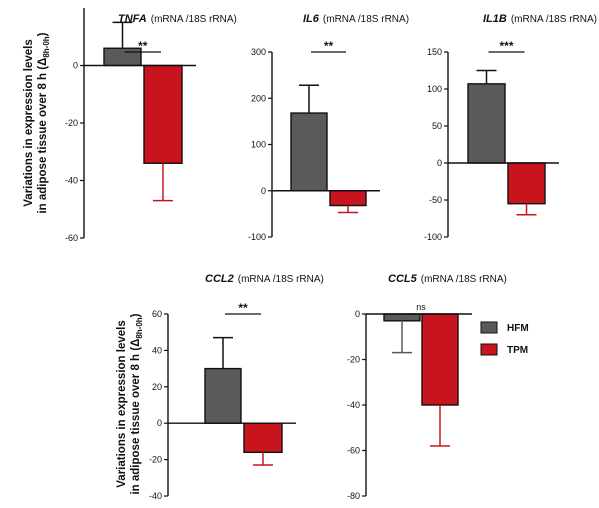 This screenshot has height=508, width=599. What do you see at coordinates (157, 350) in the screenshot?
I see `y-tick-label: 40` at bounding box center [157, 350].